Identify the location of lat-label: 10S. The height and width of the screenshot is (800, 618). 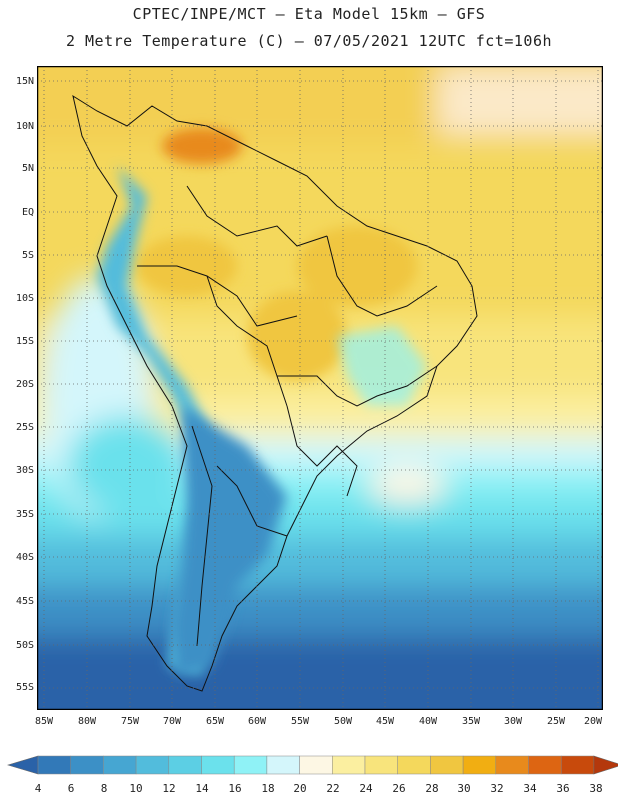
(24, 298).